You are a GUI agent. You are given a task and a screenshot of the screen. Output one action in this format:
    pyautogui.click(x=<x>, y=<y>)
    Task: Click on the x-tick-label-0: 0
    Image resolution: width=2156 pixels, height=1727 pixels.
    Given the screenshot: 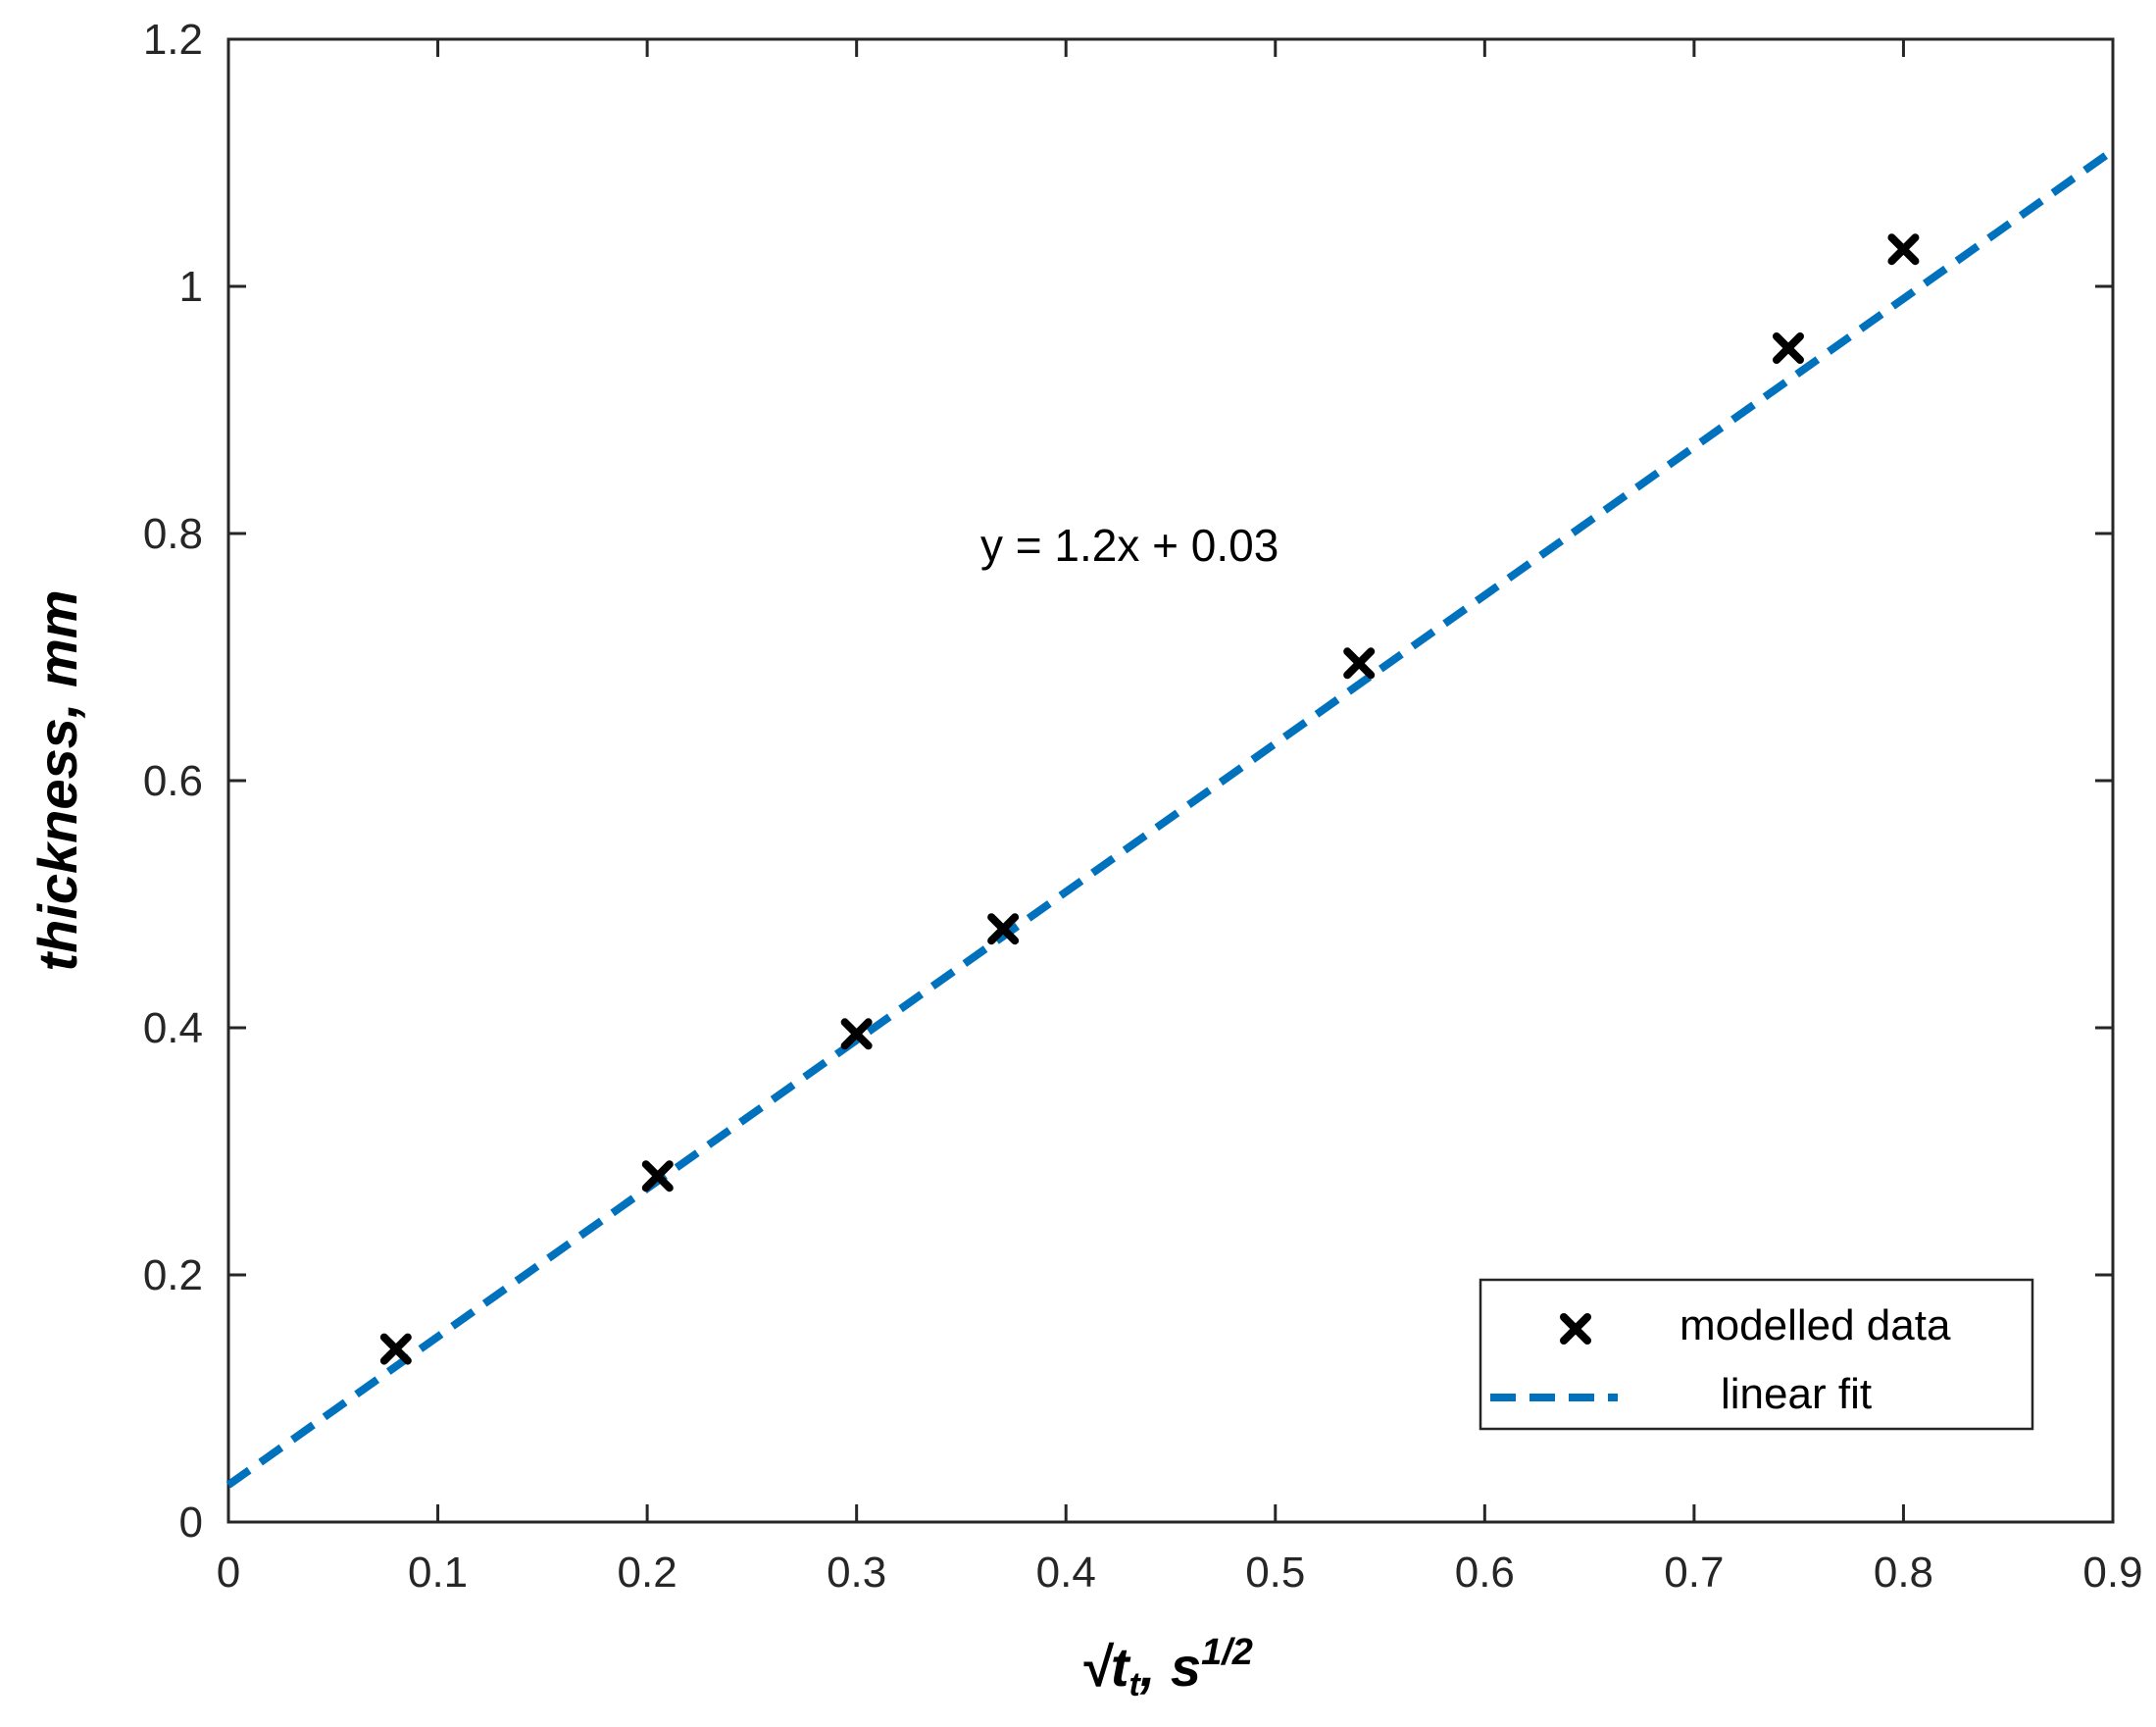 What is the action you would take?
    pyautogui.click(x=228, y=1573)
    